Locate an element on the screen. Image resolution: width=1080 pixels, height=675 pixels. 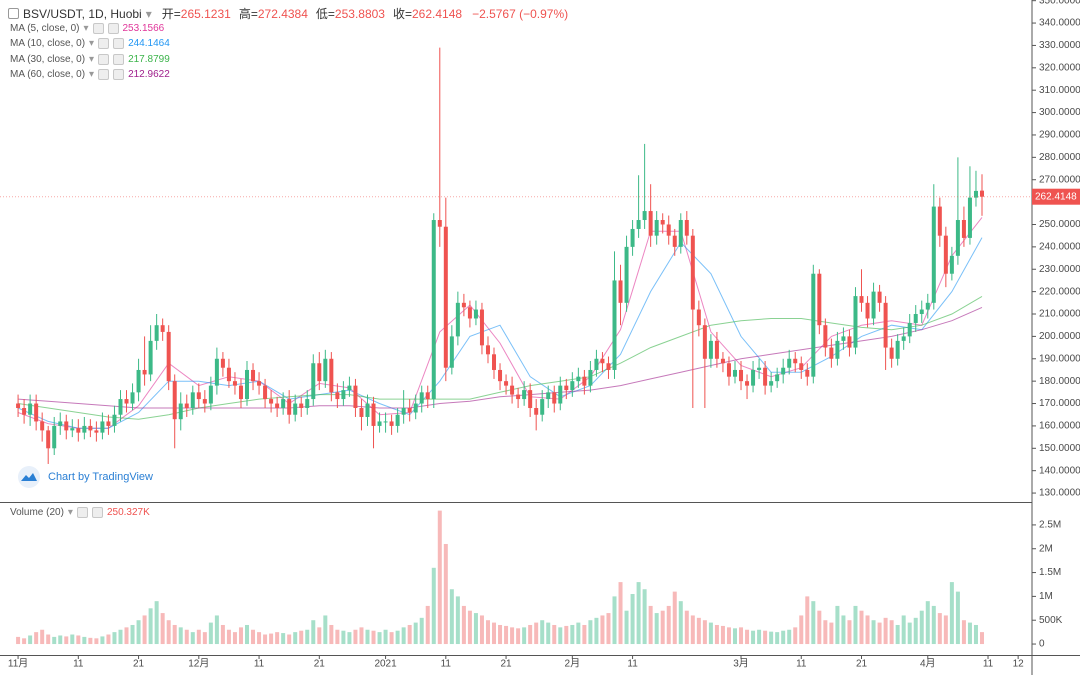
y-tick-label: 180.0000 is located at coordinates (1059, 381).